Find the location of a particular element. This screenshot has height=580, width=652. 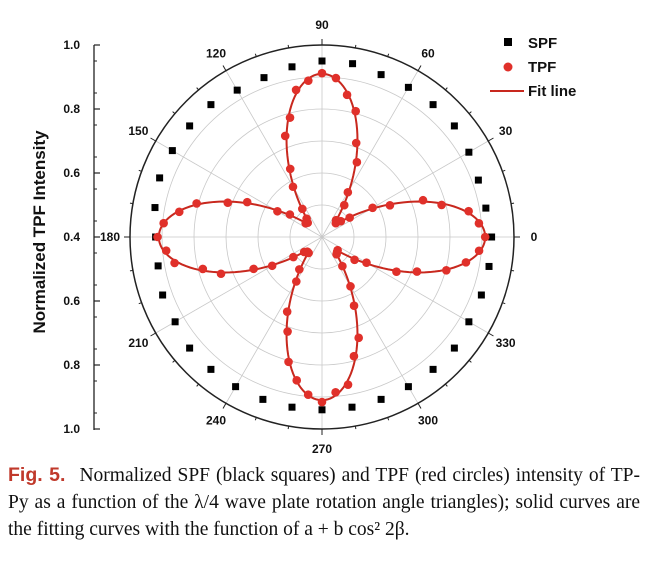

angle-label-90: 90 is located at coordinates (322, 25).